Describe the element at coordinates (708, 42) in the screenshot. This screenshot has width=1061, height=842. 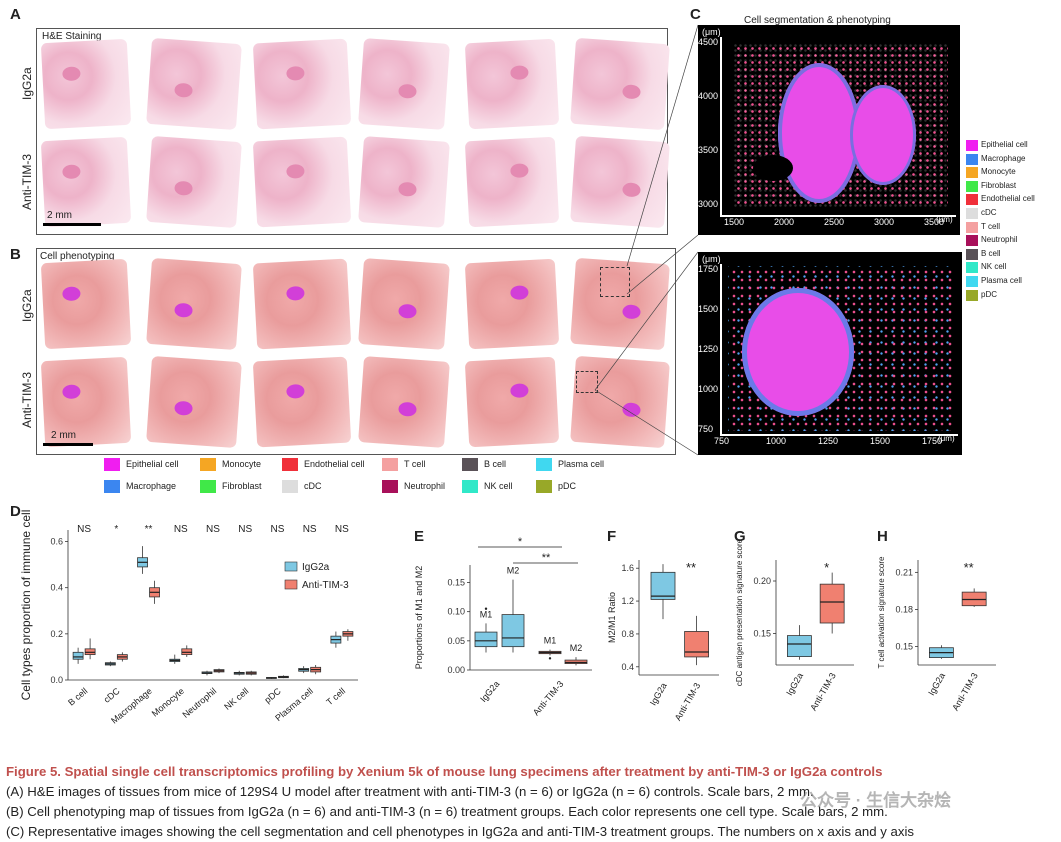
I see `y-tick-label: 4500` at that location.